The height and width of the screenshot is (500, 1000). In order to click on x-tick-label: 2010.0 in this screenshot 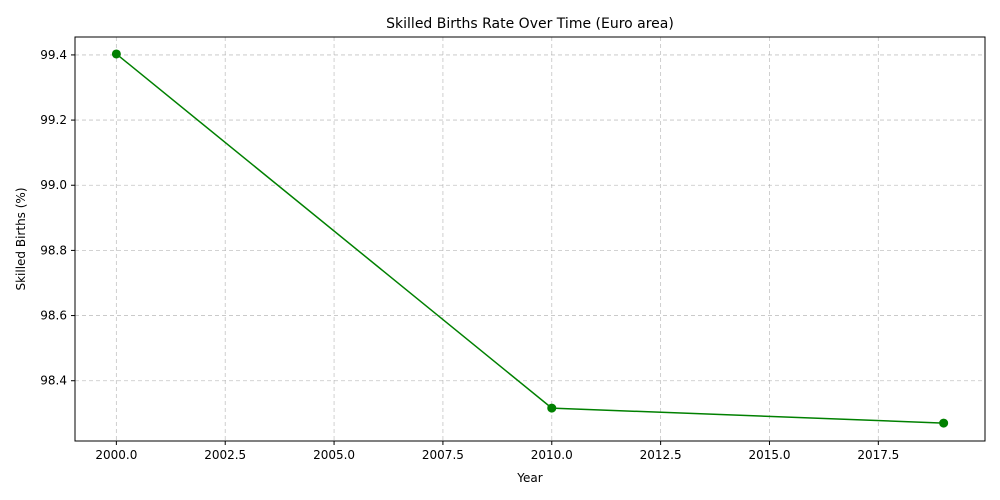, I will do `click(552, 455)`.